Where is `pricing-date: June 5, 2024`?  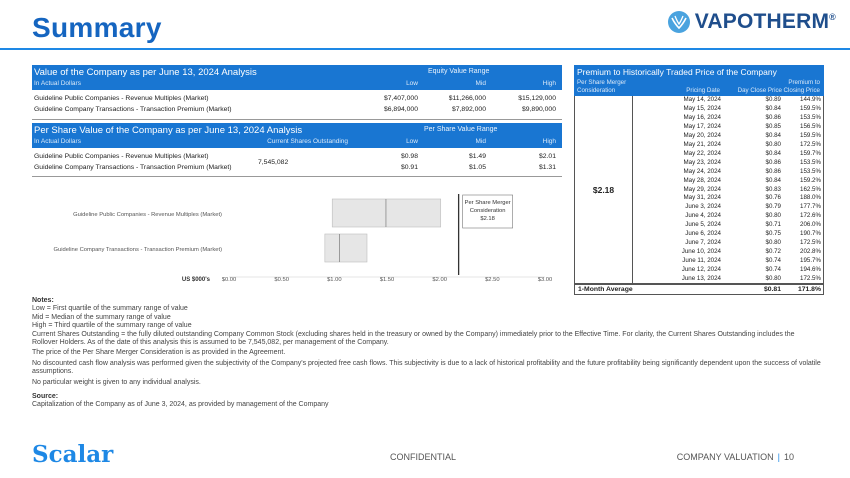
pricing-date: June 5, 2024 is located at coordinates (703, 225).